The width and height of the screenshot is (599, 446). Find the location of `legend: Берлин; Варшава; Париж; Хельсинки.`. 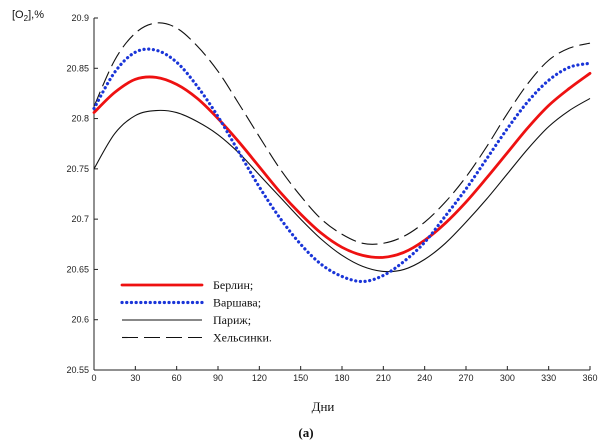

legend: Берлин; Варшава; Париж; Хельсинки. is located at coordinates (196, 311).